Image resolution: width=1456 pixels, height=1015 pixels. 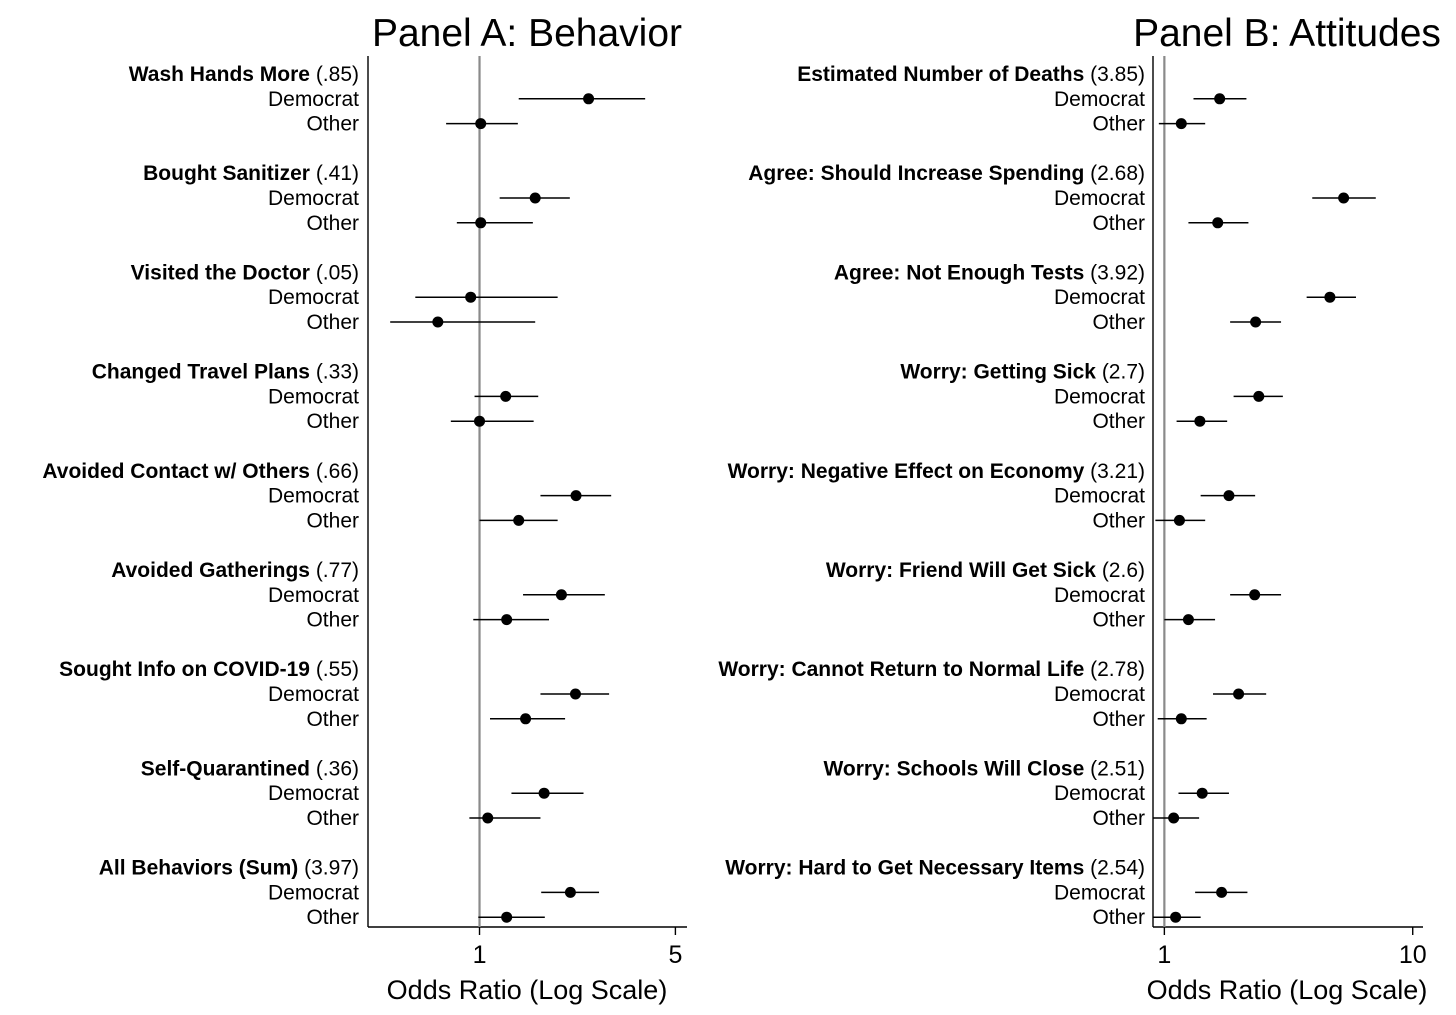 I want to click on outcome-mean: (2.7), so click(x=1120, y=372).